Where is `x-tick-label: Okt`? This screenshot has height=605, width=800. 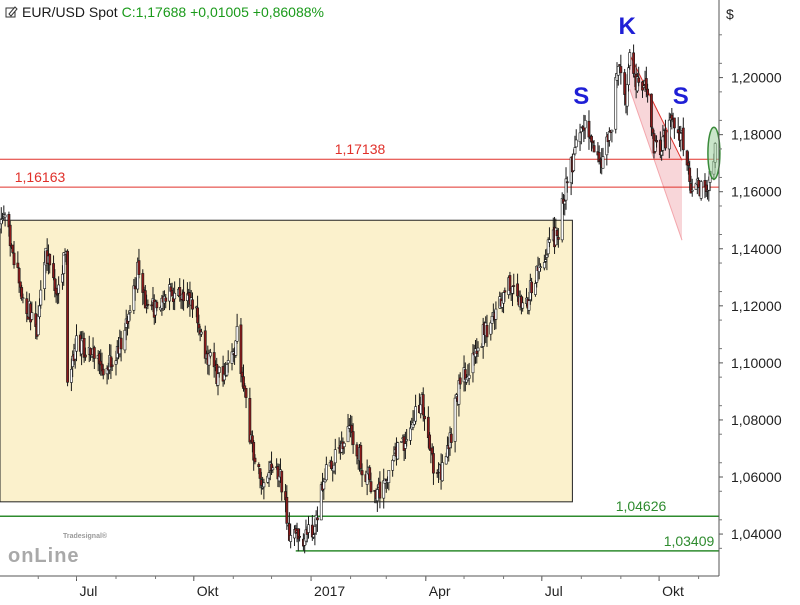 x-tick-label: Okt is located at coordinates (208, 591).